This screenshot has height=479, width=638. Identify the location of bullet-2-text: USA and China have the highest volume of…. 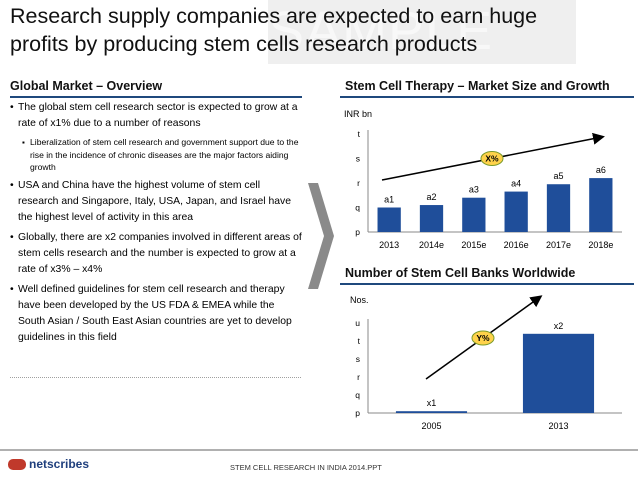
(155, 201).